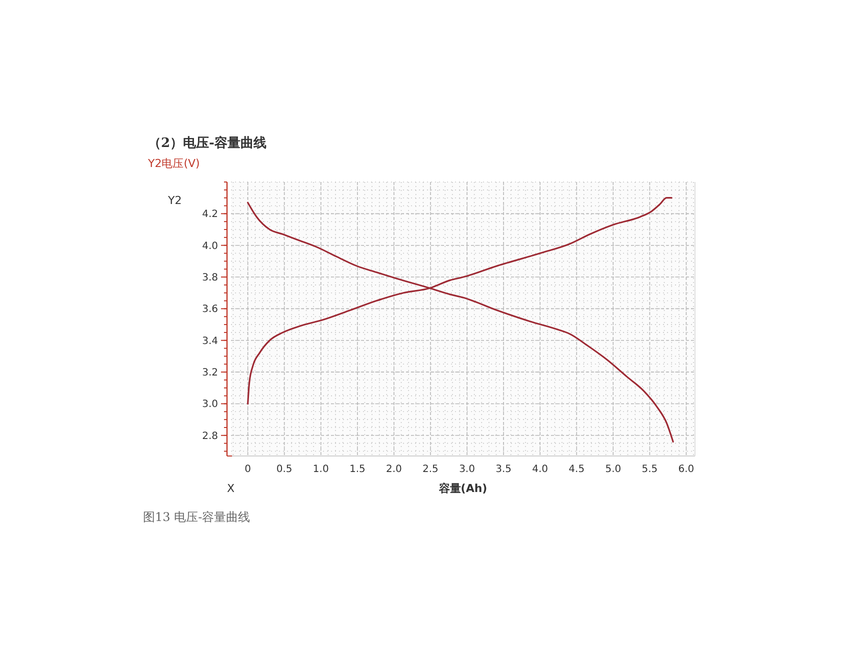 The height and width of the screenshot is (648, 864). Describe the element at coordinates (430, 469) in the screenshot. I see `x-tick-label: 2.5` at that location.